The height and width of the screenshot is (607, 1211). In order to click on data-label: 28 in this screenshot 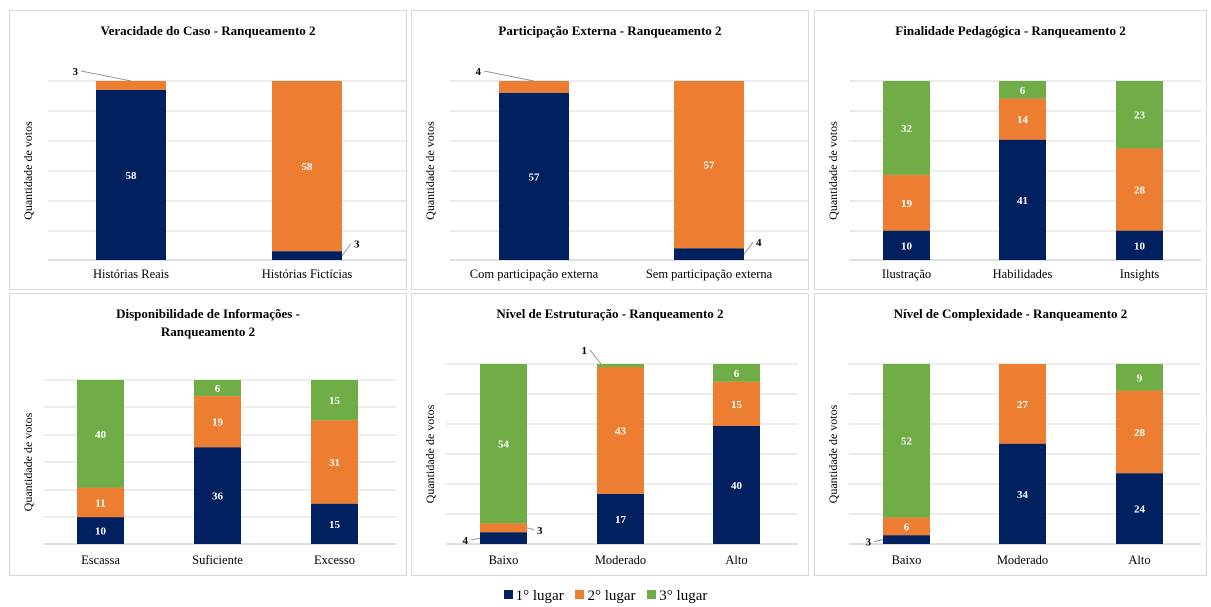, I will do `click(1140, 191)`.